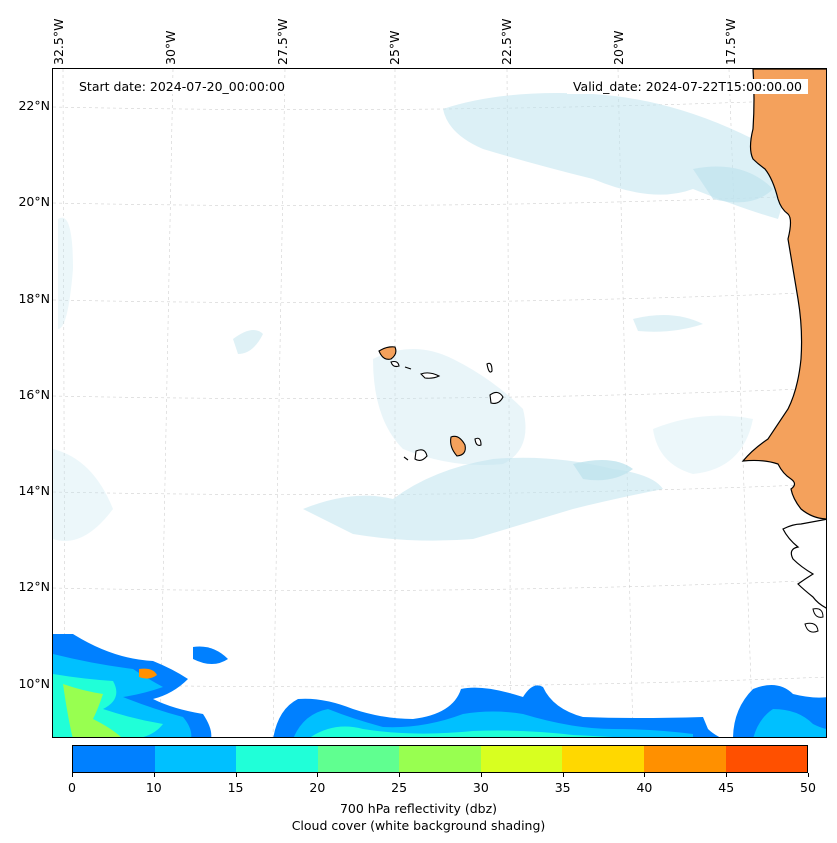 This screenshot has width=837, height=843. What do you see at coordinates (458, 446) in the screenshot?
I see `island-santiago` at bounding box center [458, 446].